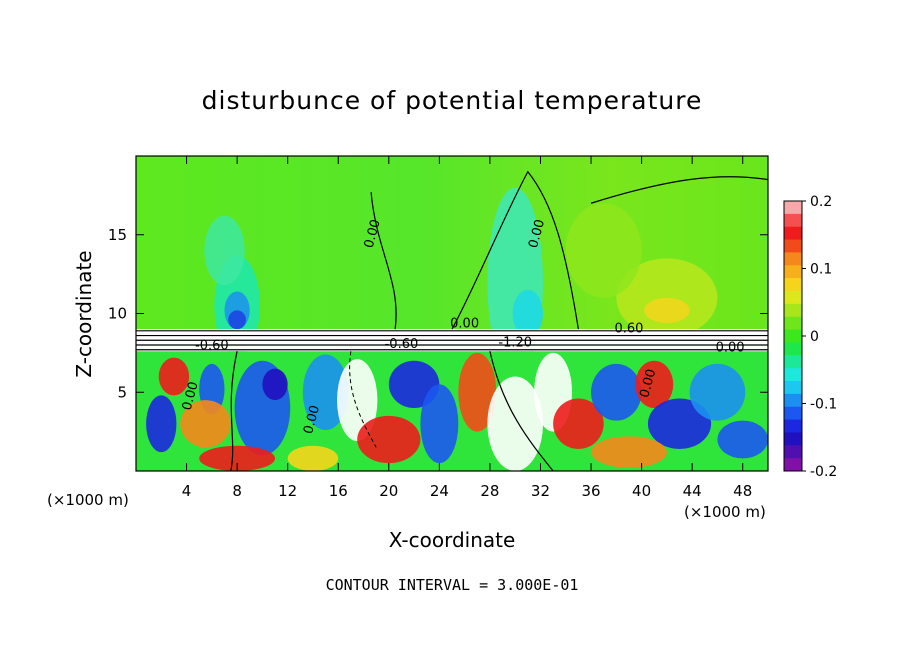 This screenshot has width=904, height=654. Describe the element at coordinates (84, 313) in the screenshot. I see `y-axis-label: Z-coordinate` at that location.